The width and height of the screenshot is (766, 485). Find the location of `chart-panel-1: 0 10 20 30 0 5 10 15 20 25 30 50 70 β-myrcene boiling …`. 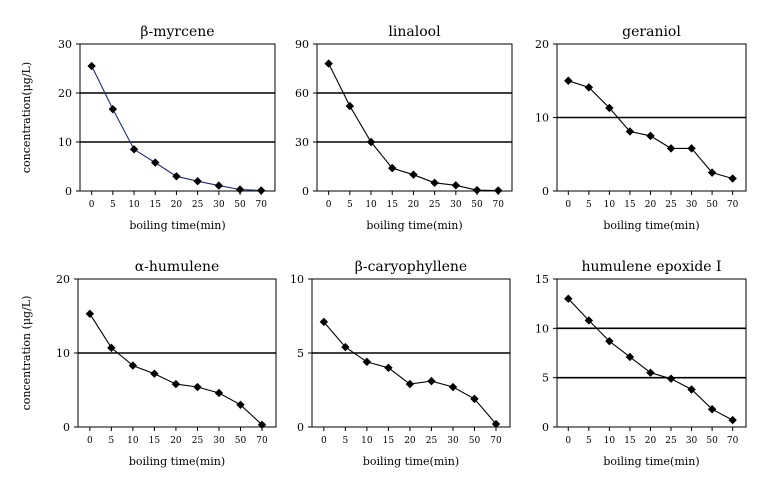

chart-panel-1: 0 10 20 30 0 5 10 15 20 25 30 50 70 β-myrcene boiling … is located at coordinates (148, 128).